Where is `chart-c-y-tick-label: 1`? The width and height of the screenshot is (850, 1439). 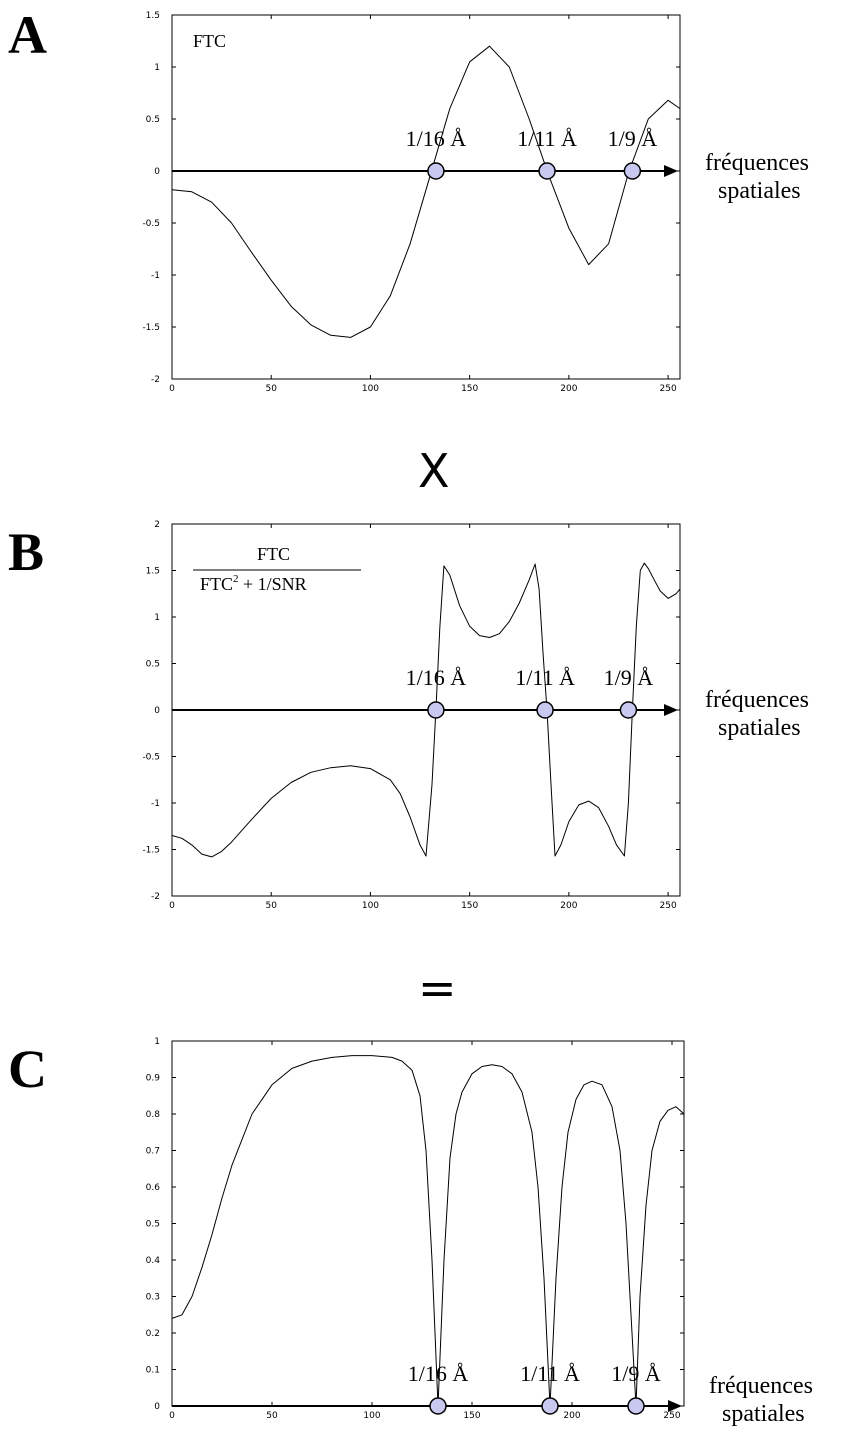
chart-c-y-tick-label: 1 is located at coordinates (157, 1042).